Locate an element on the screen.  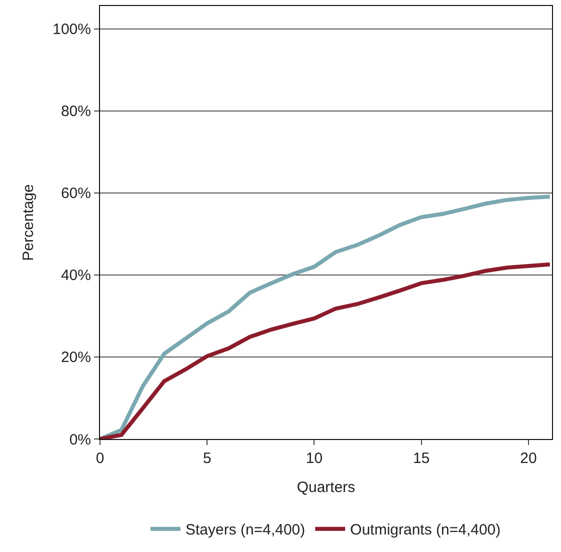
y-axis-title: Percentage is located at coordinates (28, 222).